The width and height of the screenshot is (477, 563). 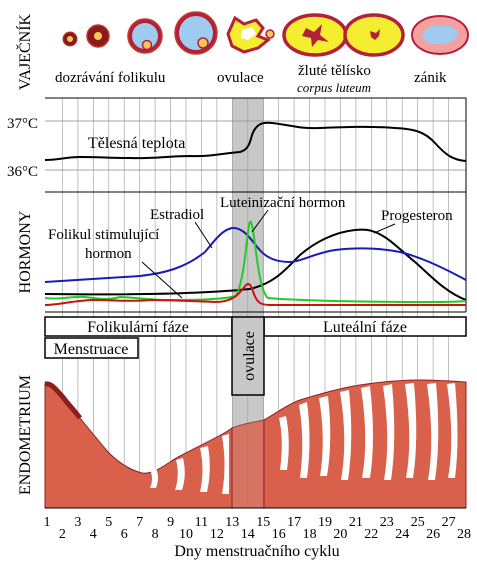 I want to click on row-label-ovary: VAJEČNÍK, so click(x=24, y=51).